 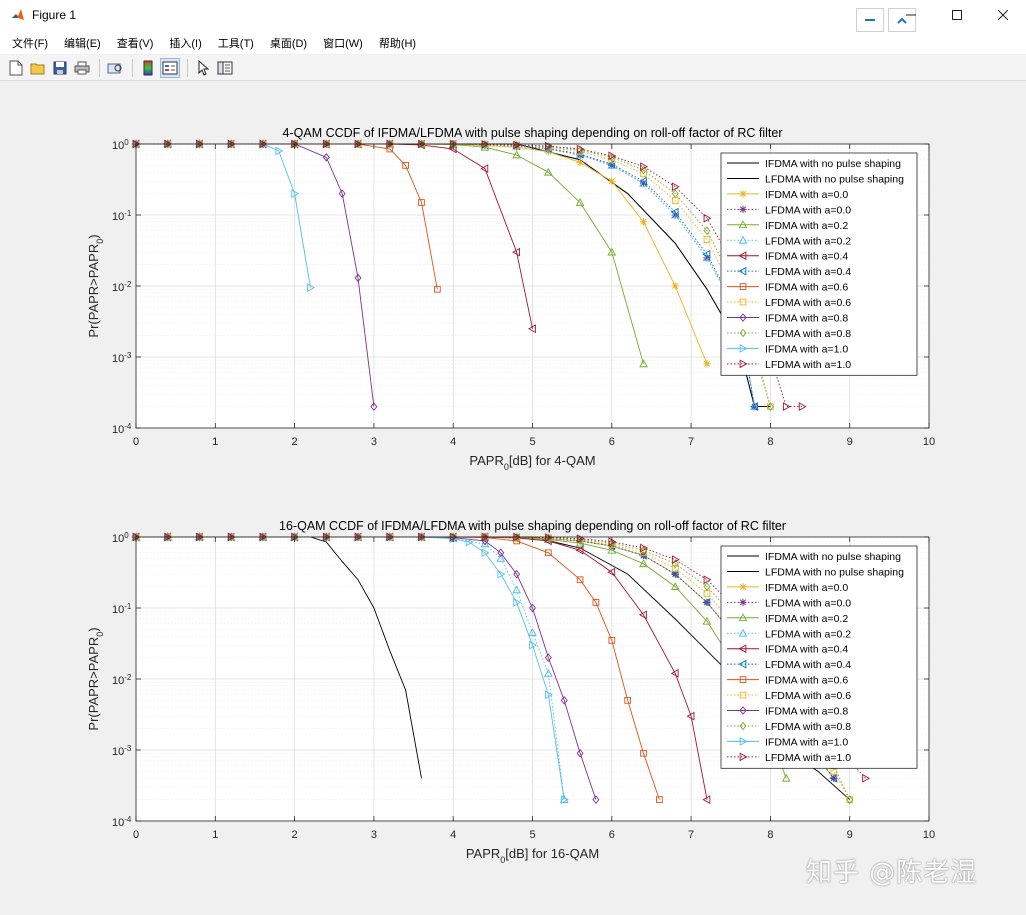 I want to click on maximize-button, so click(x=957, y=15).